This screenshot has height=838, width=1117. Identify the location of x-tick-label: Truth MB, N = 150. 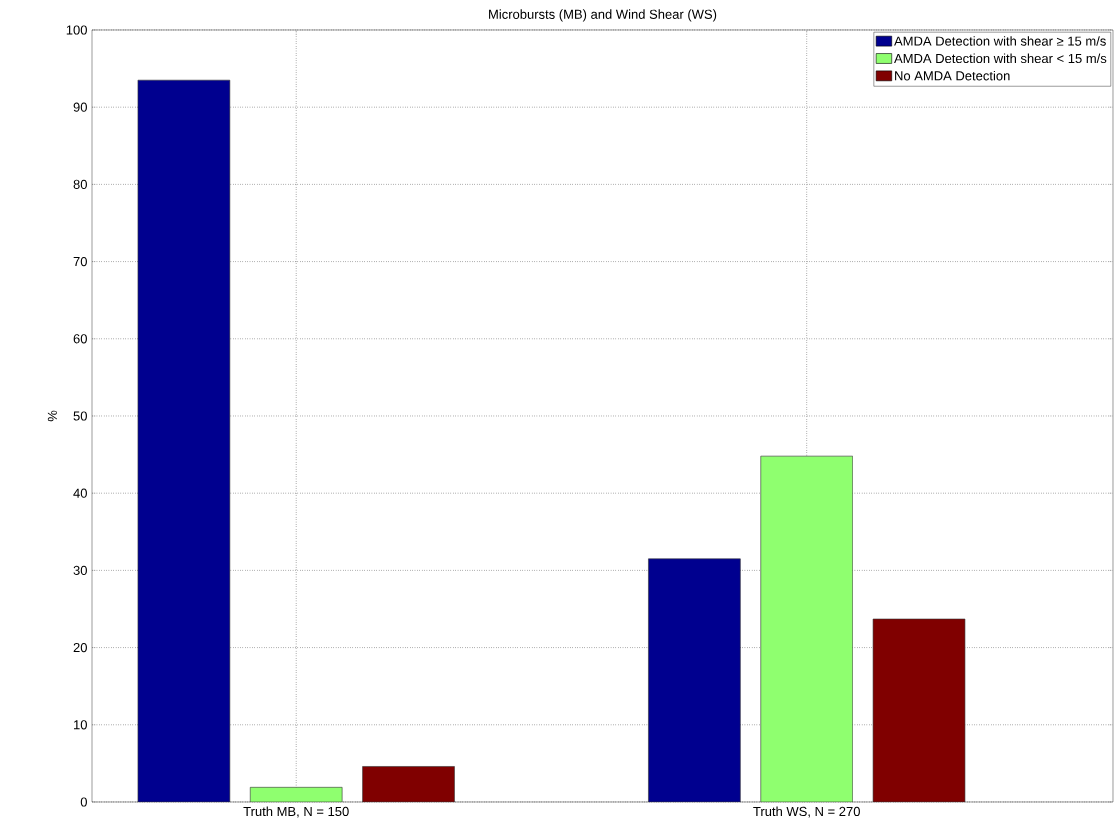
(296, 812).